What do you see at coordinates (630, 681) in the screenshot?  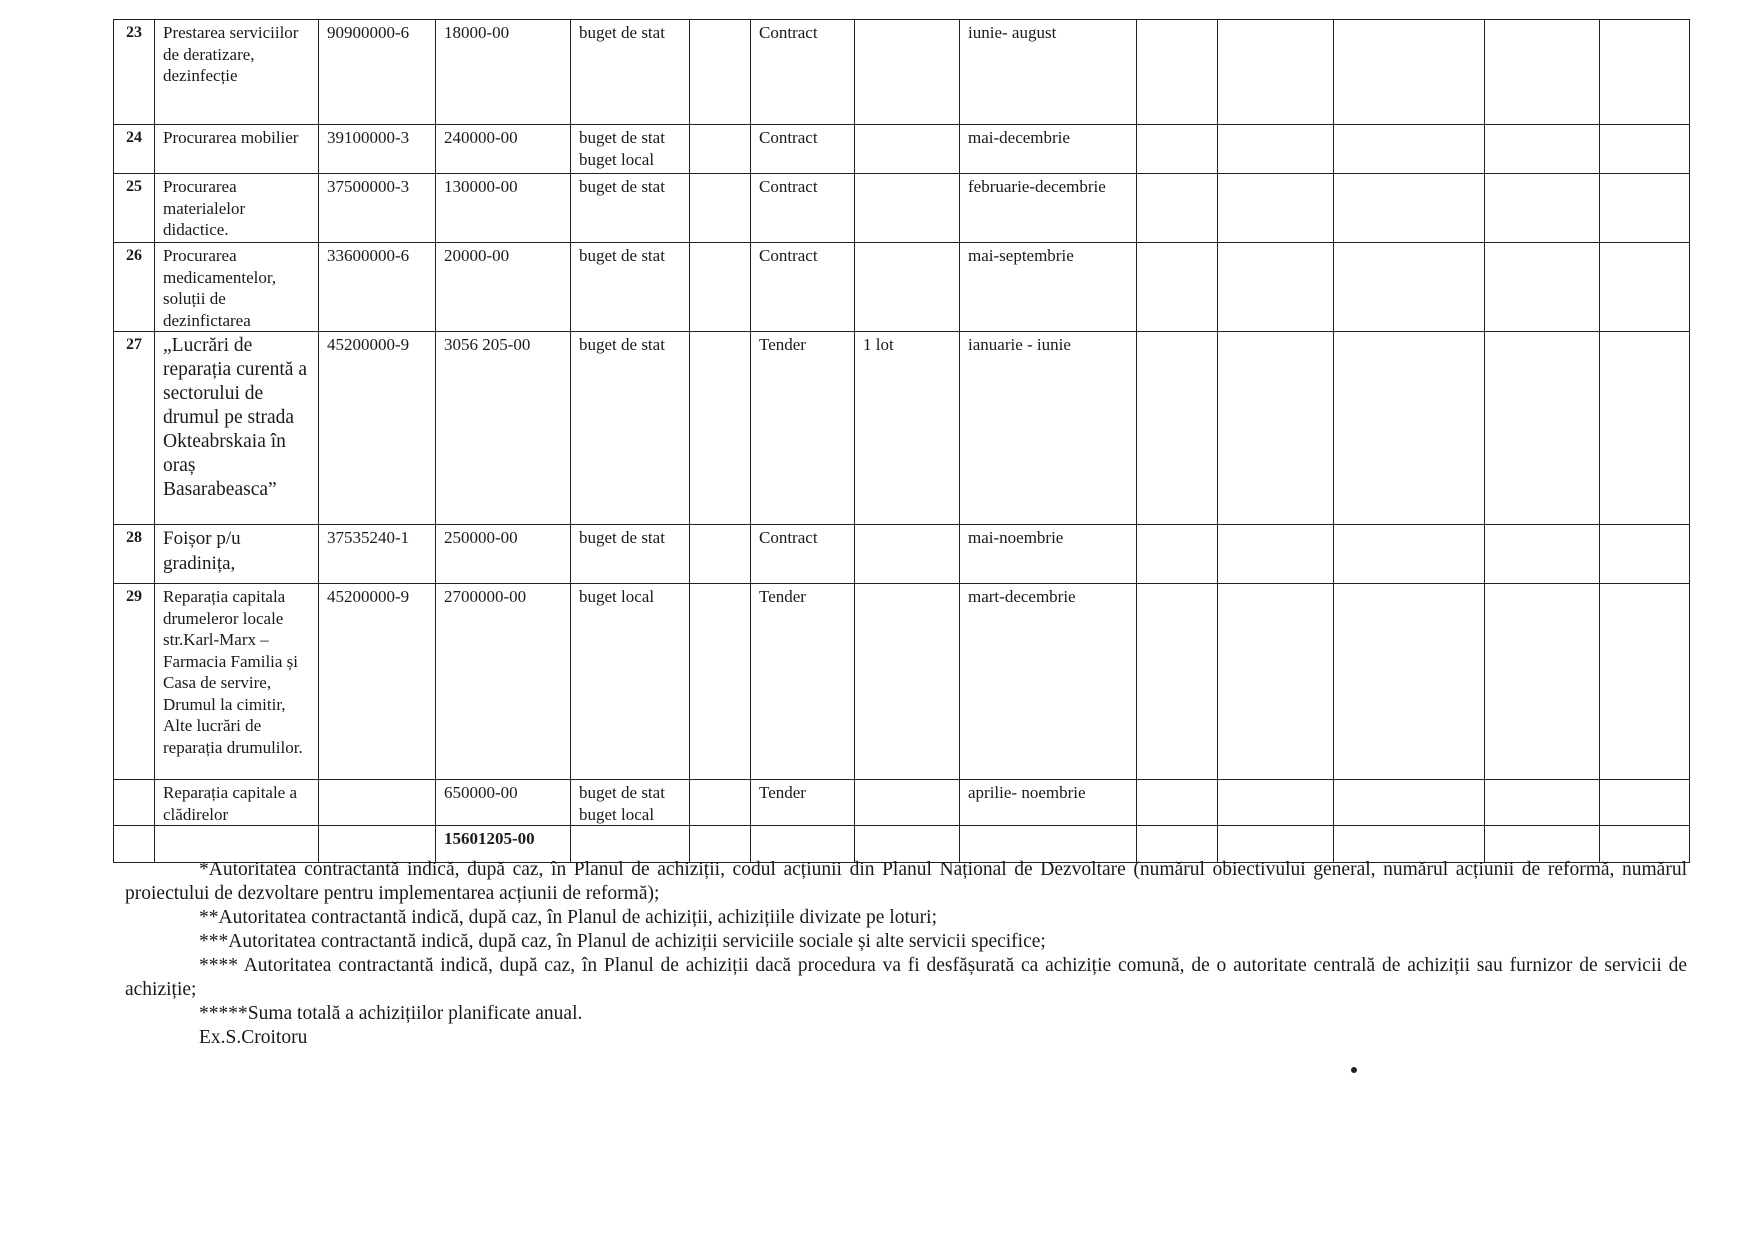 I see `source-cell: buget local` at bounding box center [630, 681].